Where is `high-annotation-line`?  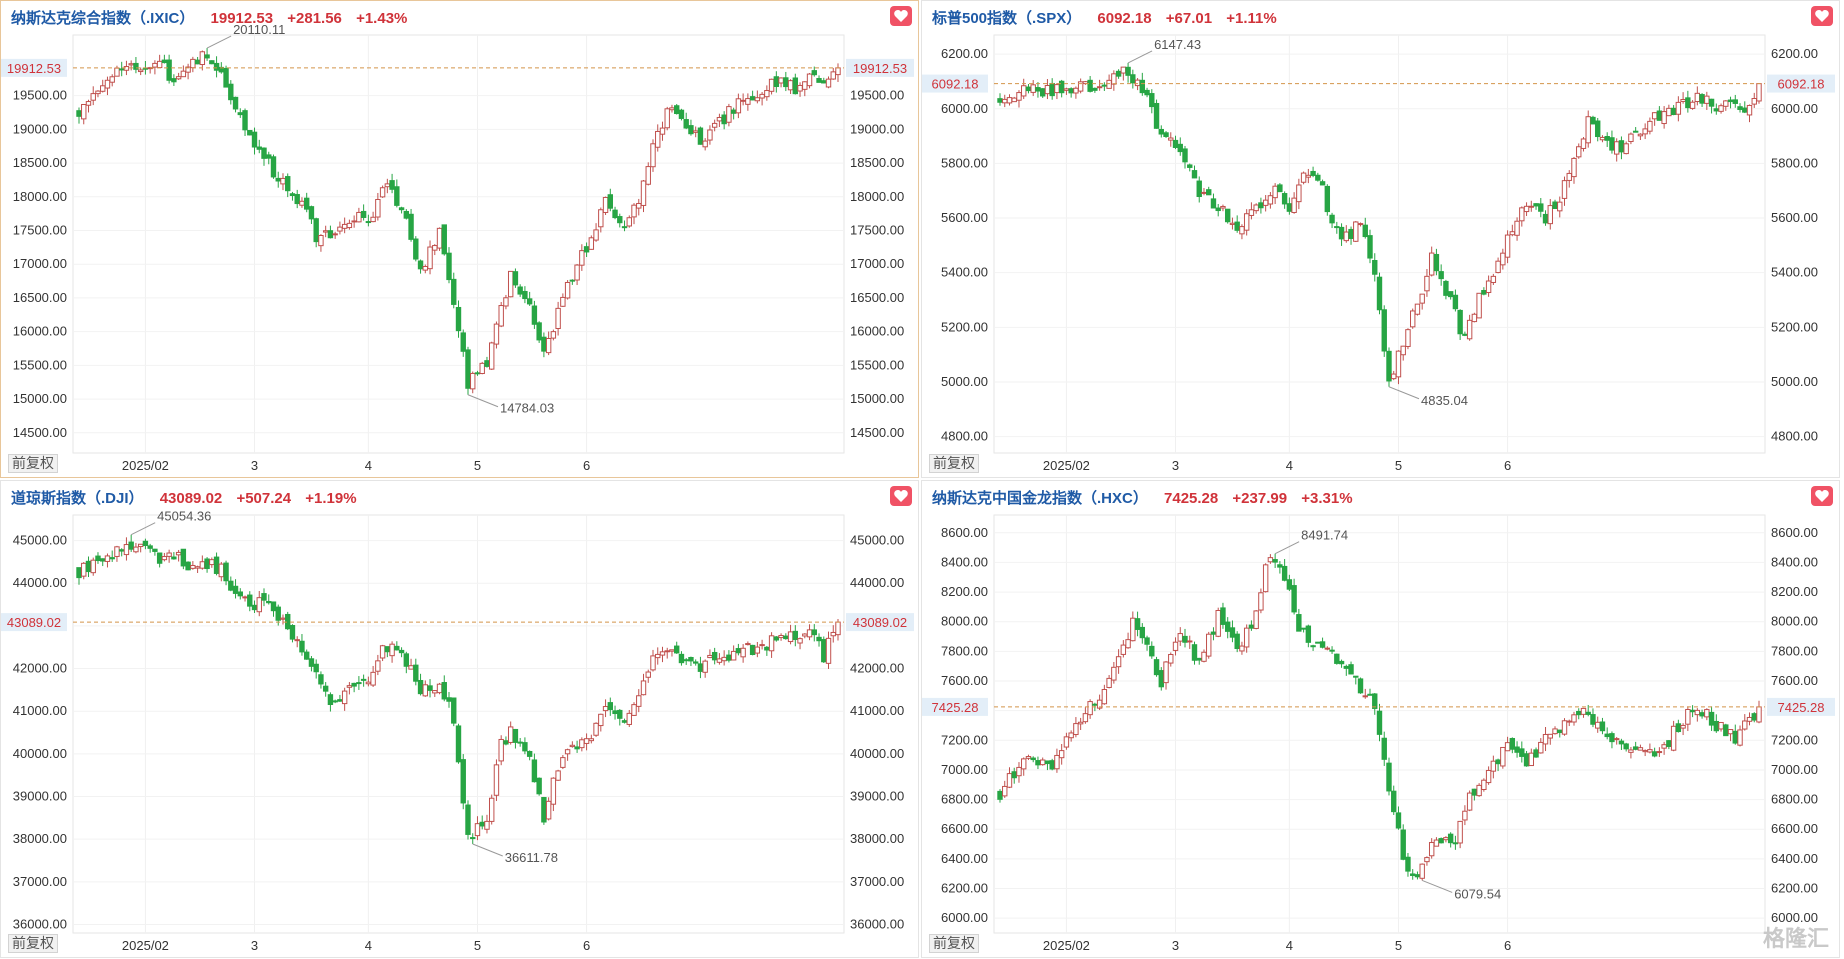
high-annotation-line is located at coordinates (143, 529).